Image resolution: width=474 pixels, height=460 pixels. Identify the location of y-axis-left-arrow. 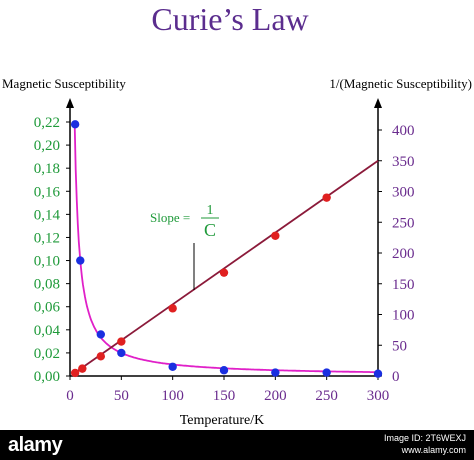
(70, 103).